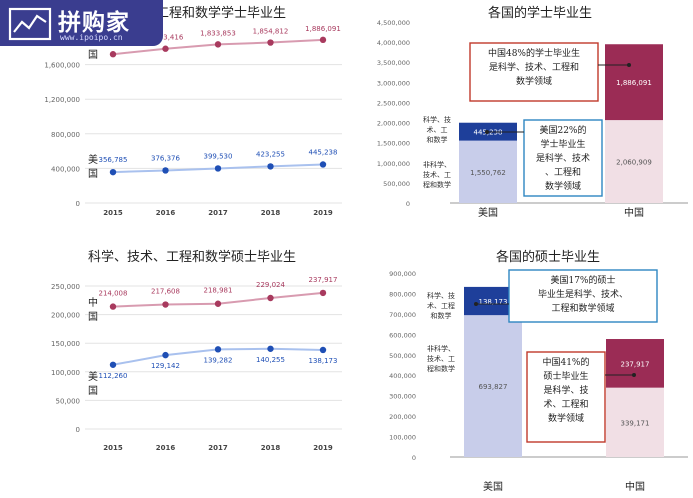  I want to click on annotation-text: 是科学、技术、工程和, so click(534, 67).